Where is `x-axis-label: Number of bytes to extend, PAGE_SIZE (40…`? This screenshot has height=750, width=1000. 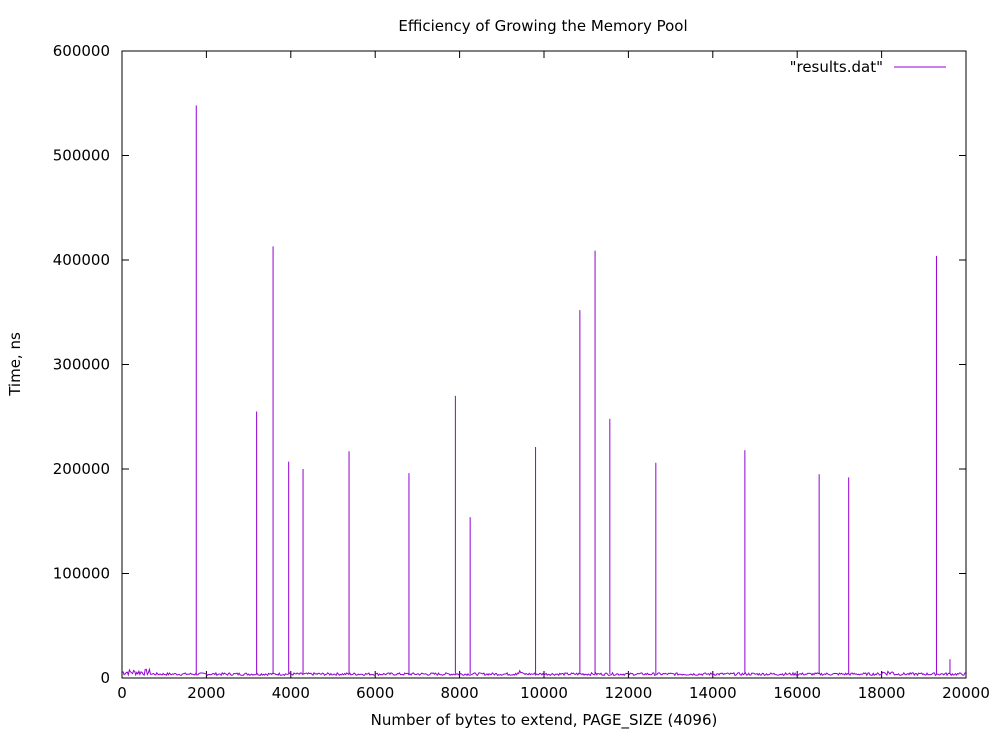
x-axis-label: Number of bytes to extend, PAGE_SIZE (40… is located at coordinates (544, 720).